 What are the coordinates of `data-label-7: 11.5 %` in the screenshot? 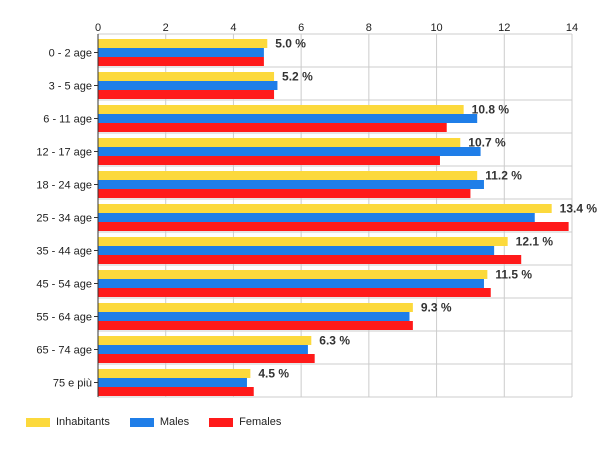 It's located at (513, 275).